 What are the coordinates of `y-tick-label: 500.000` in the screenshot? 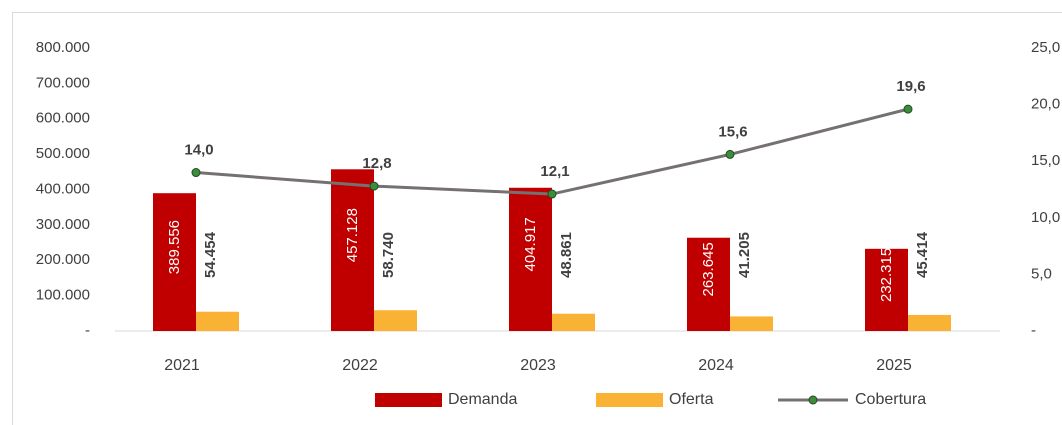 It's located at (63, 153).